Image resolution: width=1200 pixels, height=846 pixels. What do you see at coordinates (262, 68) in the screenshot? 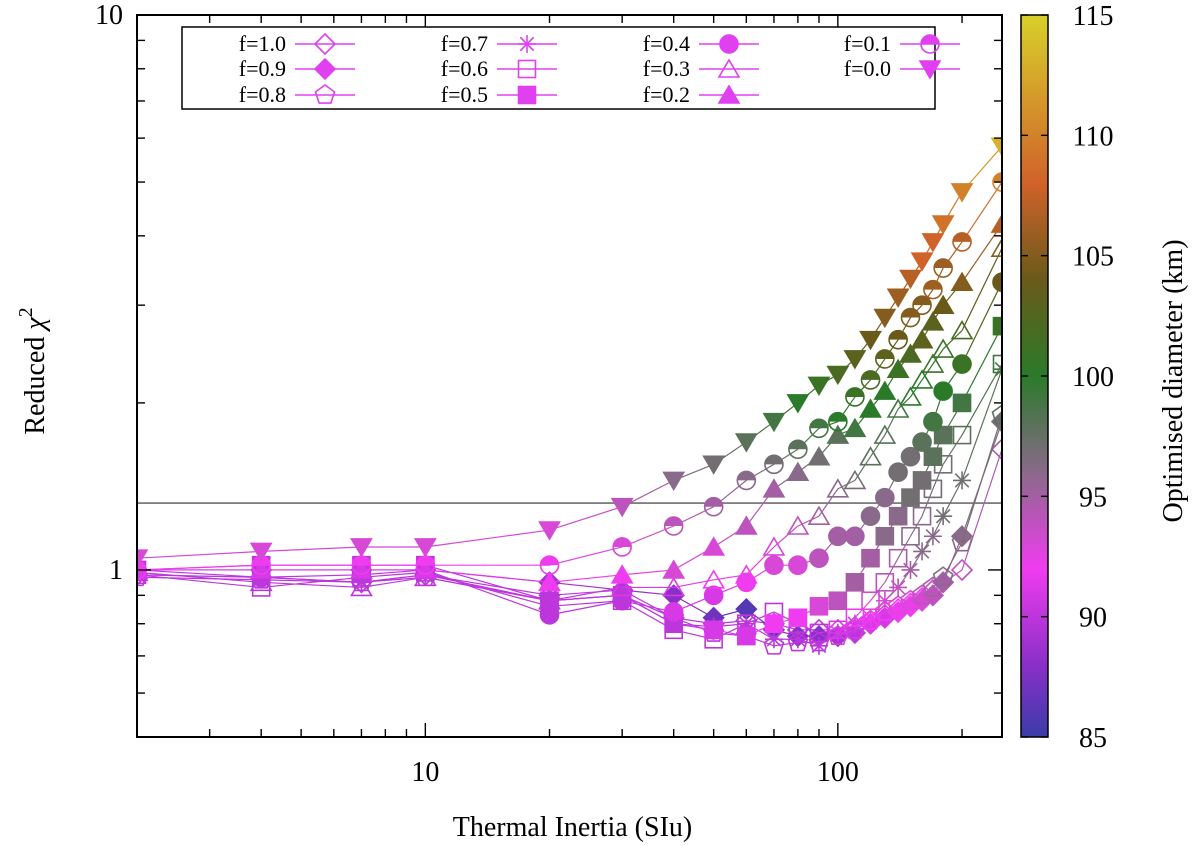
I see `legend-label: f=0.9` at bounding box center [262, 68].